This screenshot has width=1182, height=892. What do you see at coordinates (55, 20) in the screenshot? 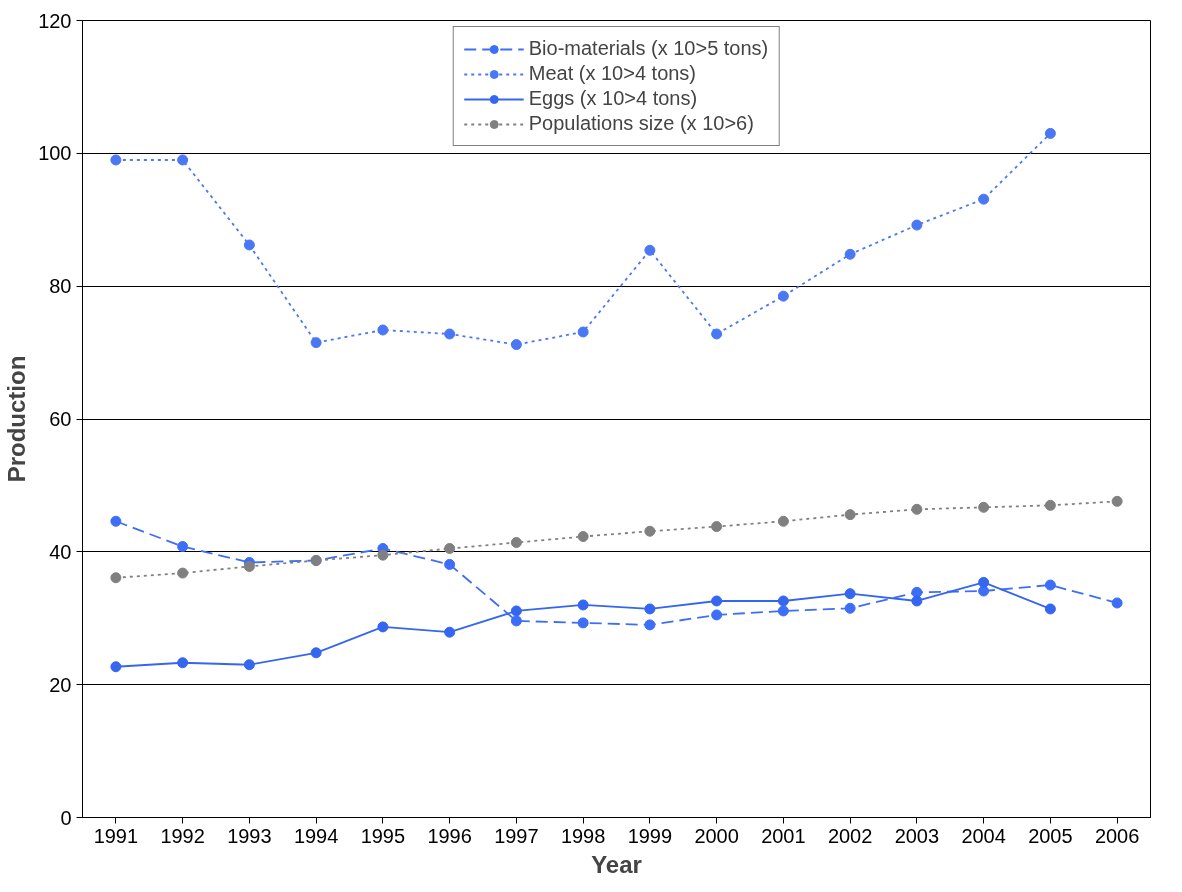
I see `y-tick-label: 120` at bounding box center [55, 20].